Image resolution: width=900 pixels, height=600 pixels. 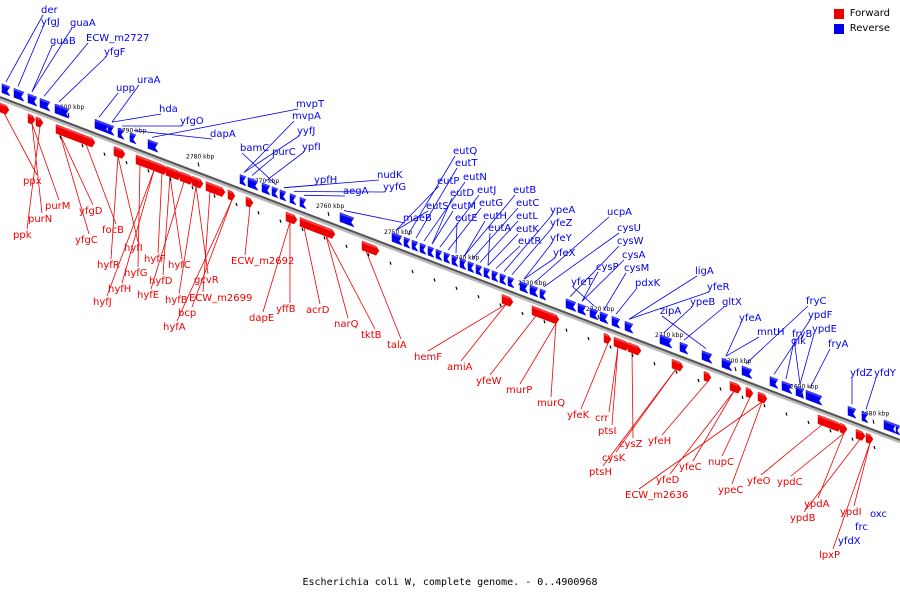 I want to click on reverse-gene-label: eutG, so click(x=491, y=203).